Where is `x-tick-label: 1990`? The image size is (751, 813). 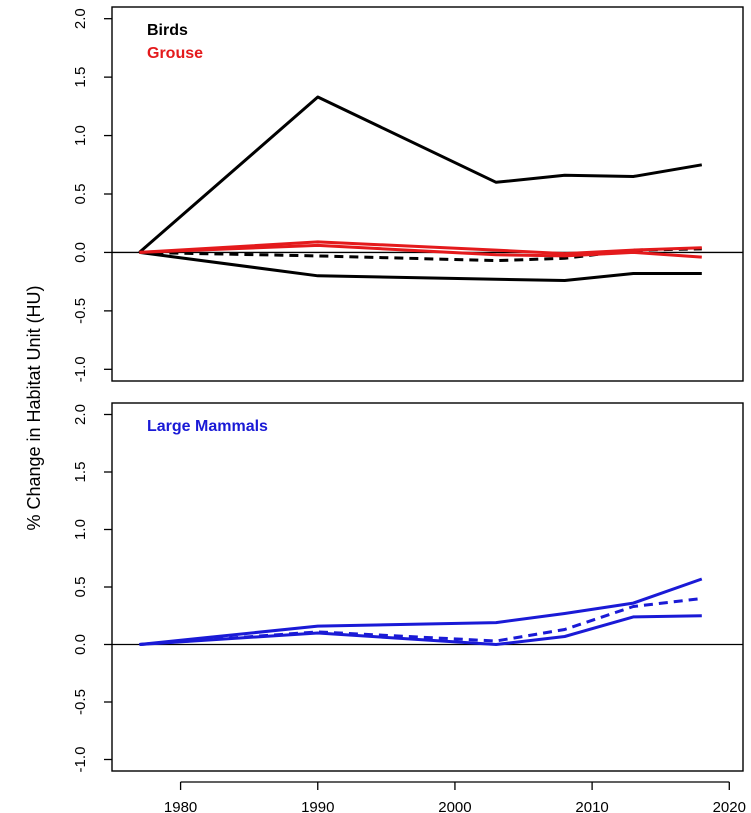 x-tick-label: 1990 is located at coordinates (317, 806).